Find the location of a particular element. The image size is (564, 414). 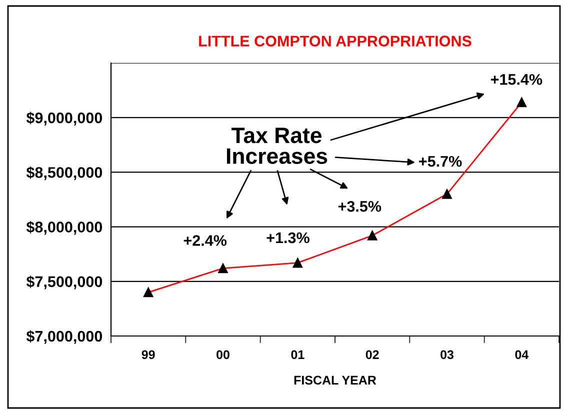

x-tick-label: 03 is located at coordinates (447, 355).